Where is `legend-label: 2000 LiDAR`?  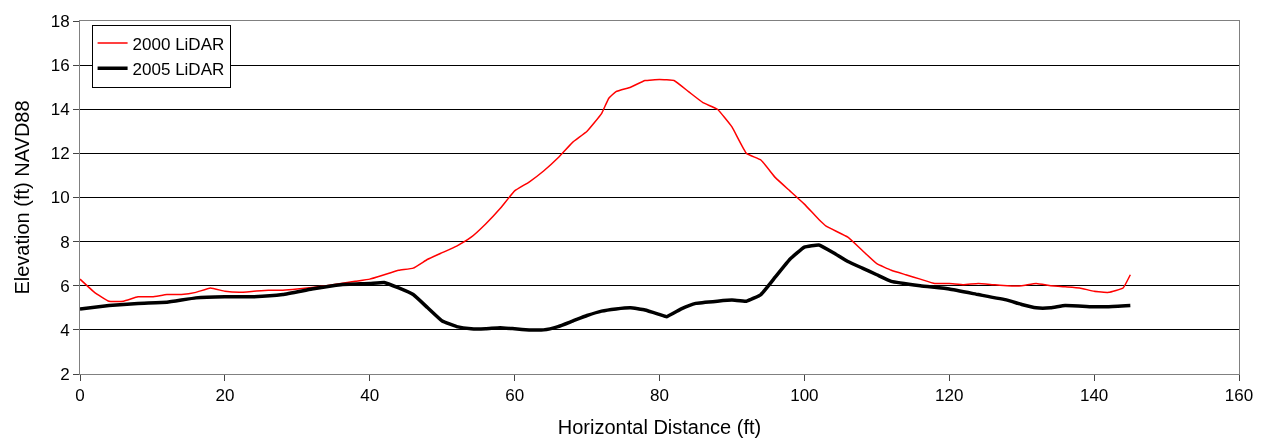 legend-label: 2000 LiDAR is located at coordinates (178, 44).